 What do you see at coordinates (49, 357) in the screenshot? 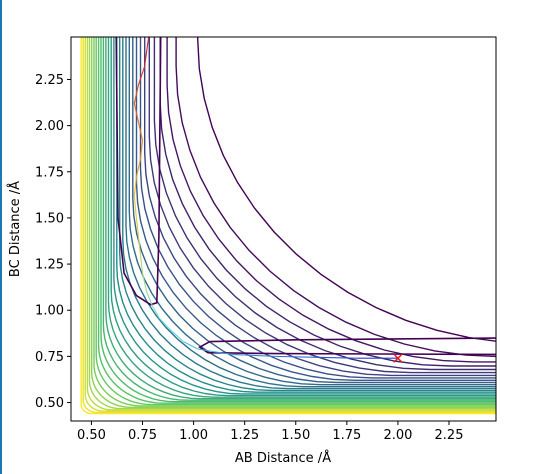
I see `y-tick-label-1: 0.75` at bounding box center [49, 357].